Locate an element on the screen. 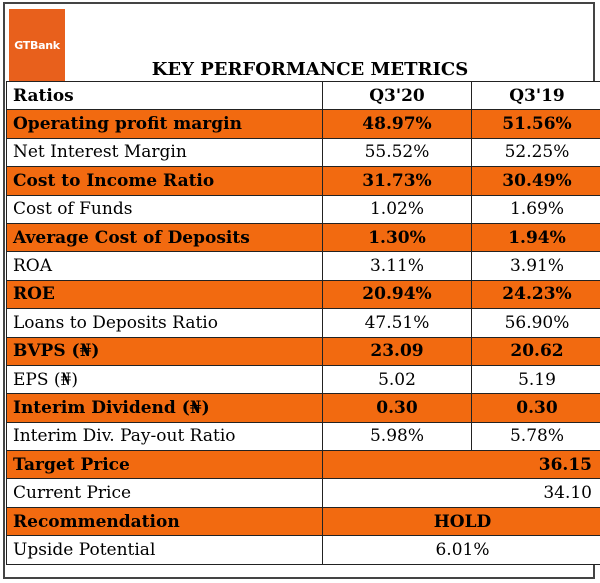 Image resolution: width=600 pixels, height=583 pixels. logo-text: GTBank is located at coordinates (37, 45).